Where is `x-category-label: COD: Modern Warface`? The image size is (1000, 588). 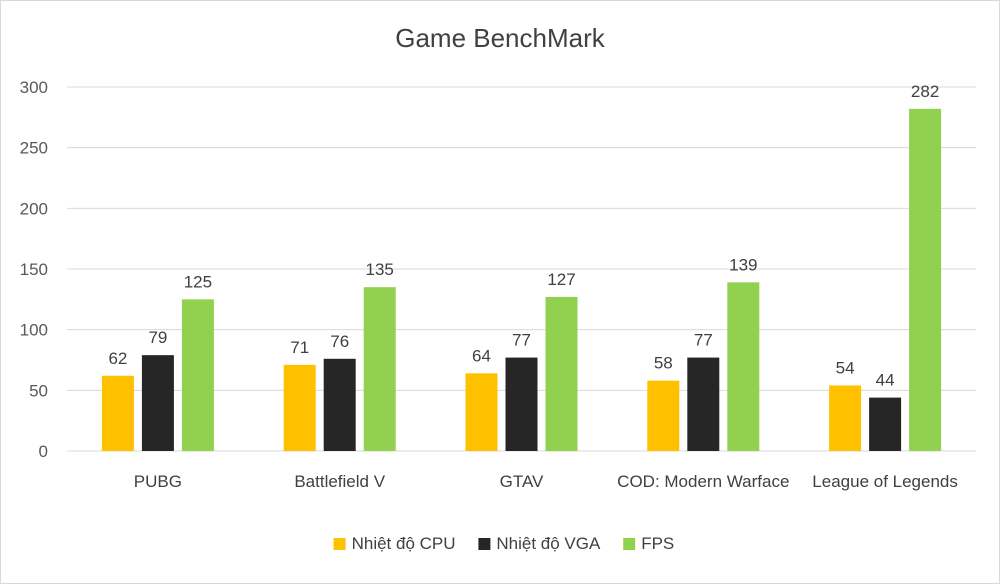 x-category-label: COD: Modern Warface is located at coordinates (703, 481).